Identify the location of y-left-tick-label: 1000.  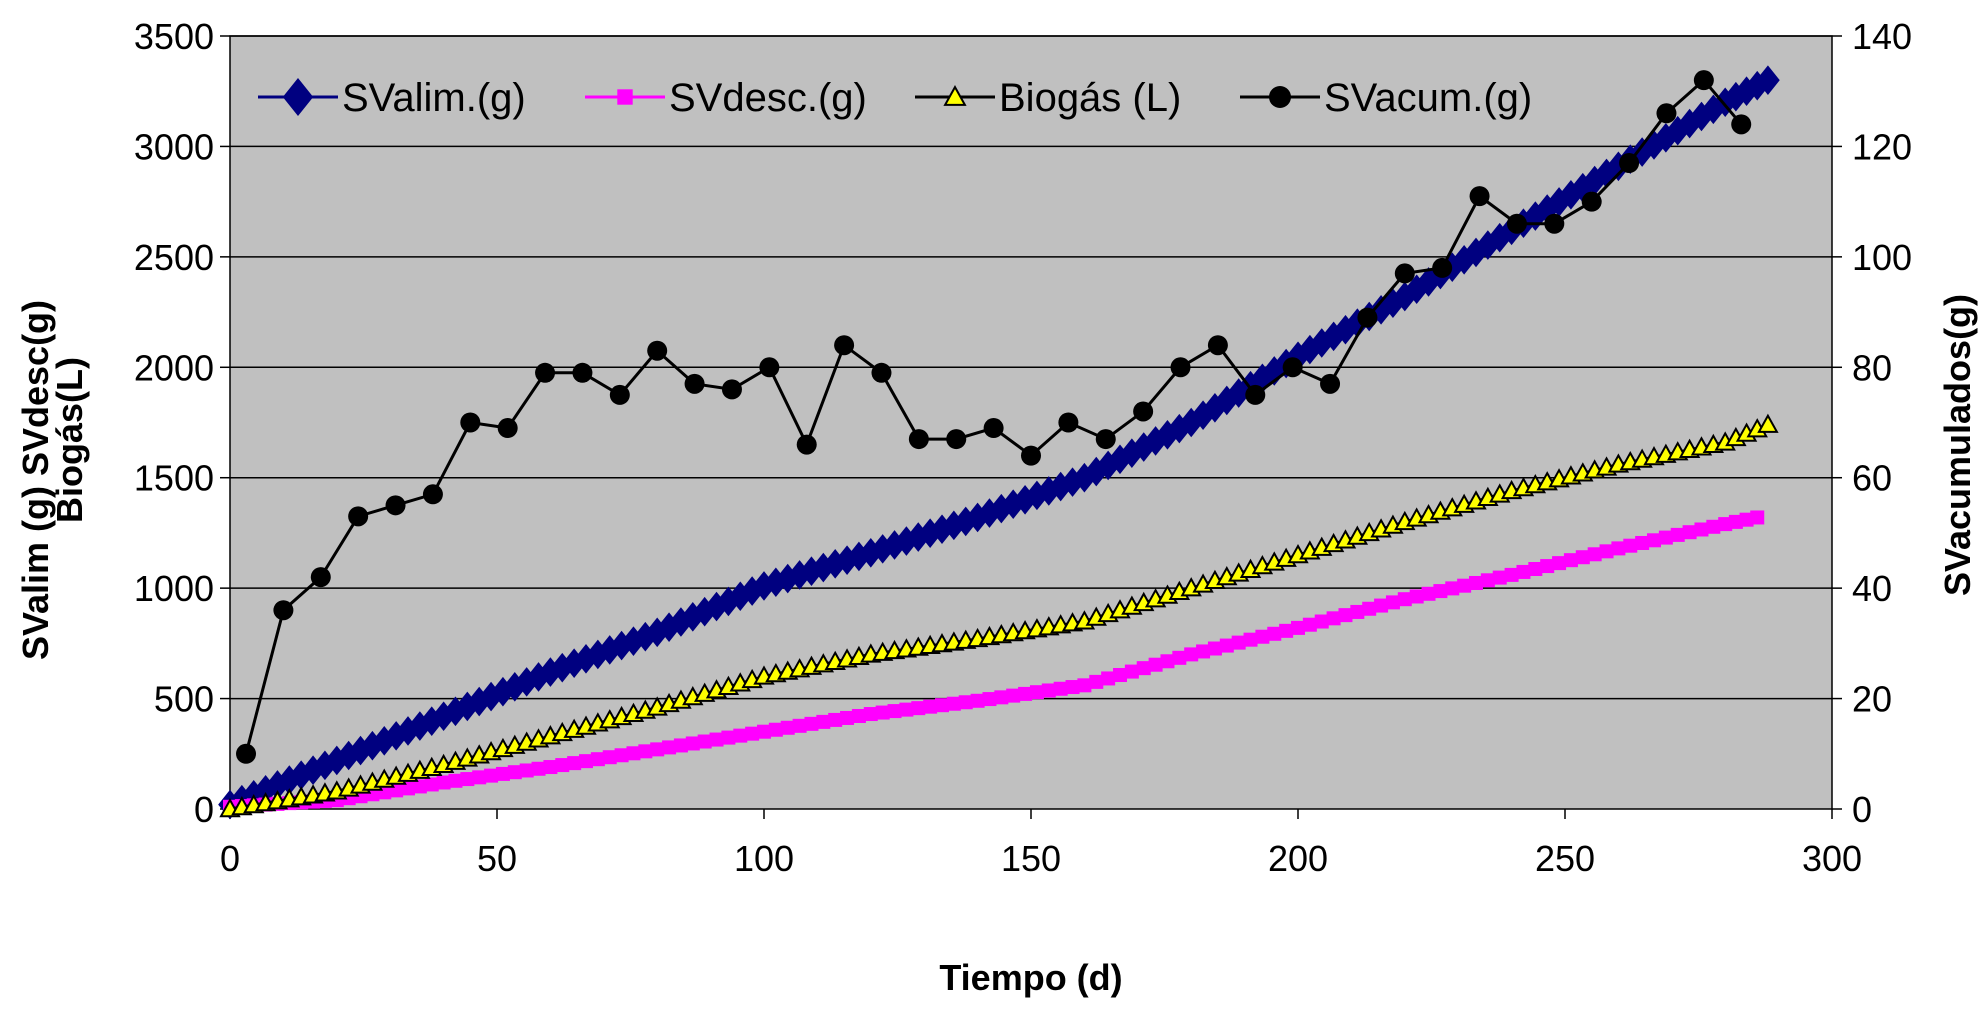
(174, 588).